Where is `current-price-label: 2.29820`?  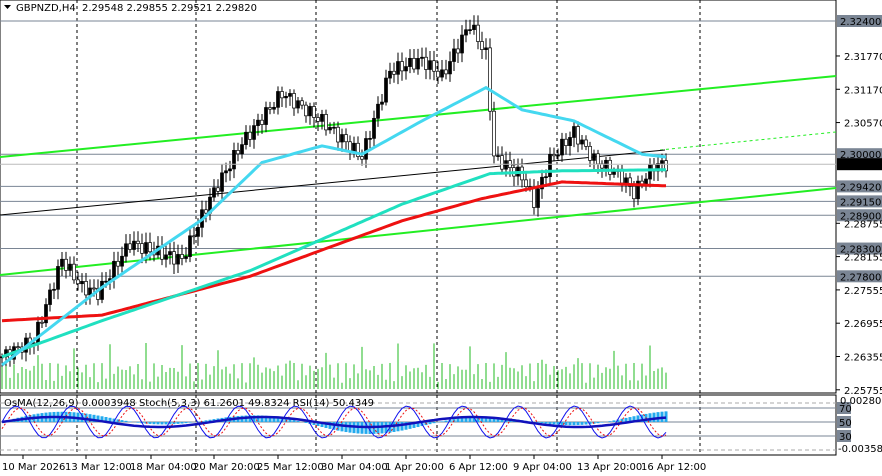
current-price-label: 2.29820 is located at coordinates (860, 165).